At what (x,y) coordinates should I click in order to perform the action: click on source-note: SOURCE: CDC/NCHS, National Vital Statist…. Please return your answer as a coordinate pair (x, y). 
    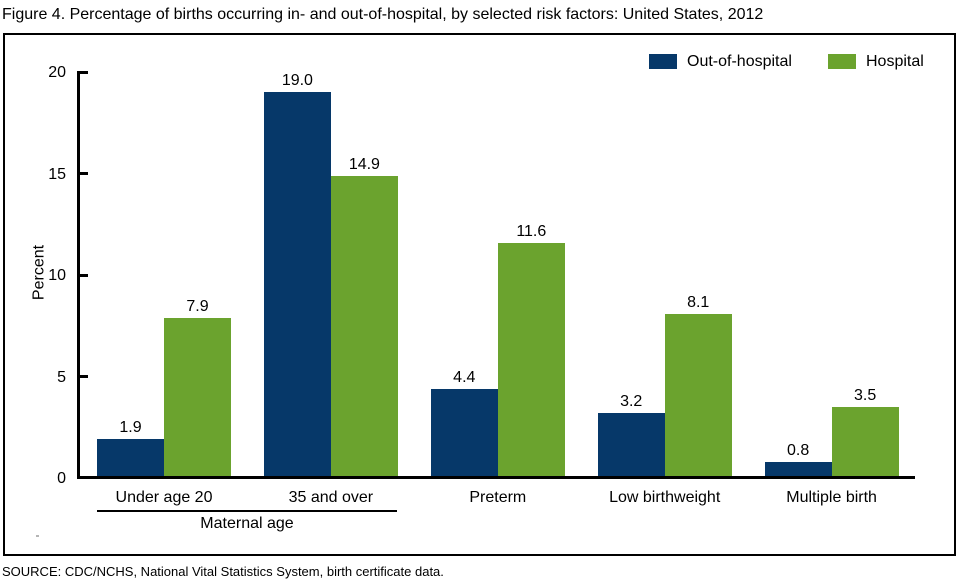
    Looking at the image, I should click on (223, 571).